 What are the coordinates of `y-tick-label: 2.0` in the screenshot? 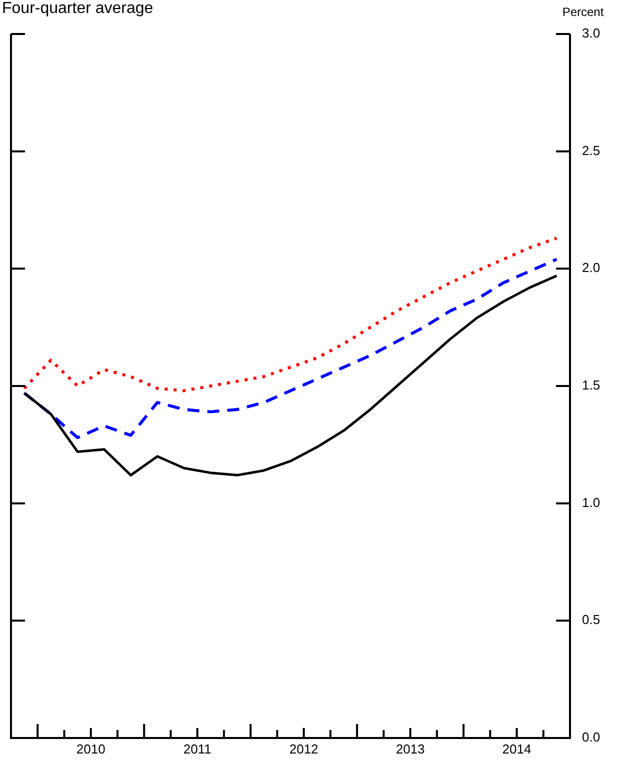 It's located at (591, 268).